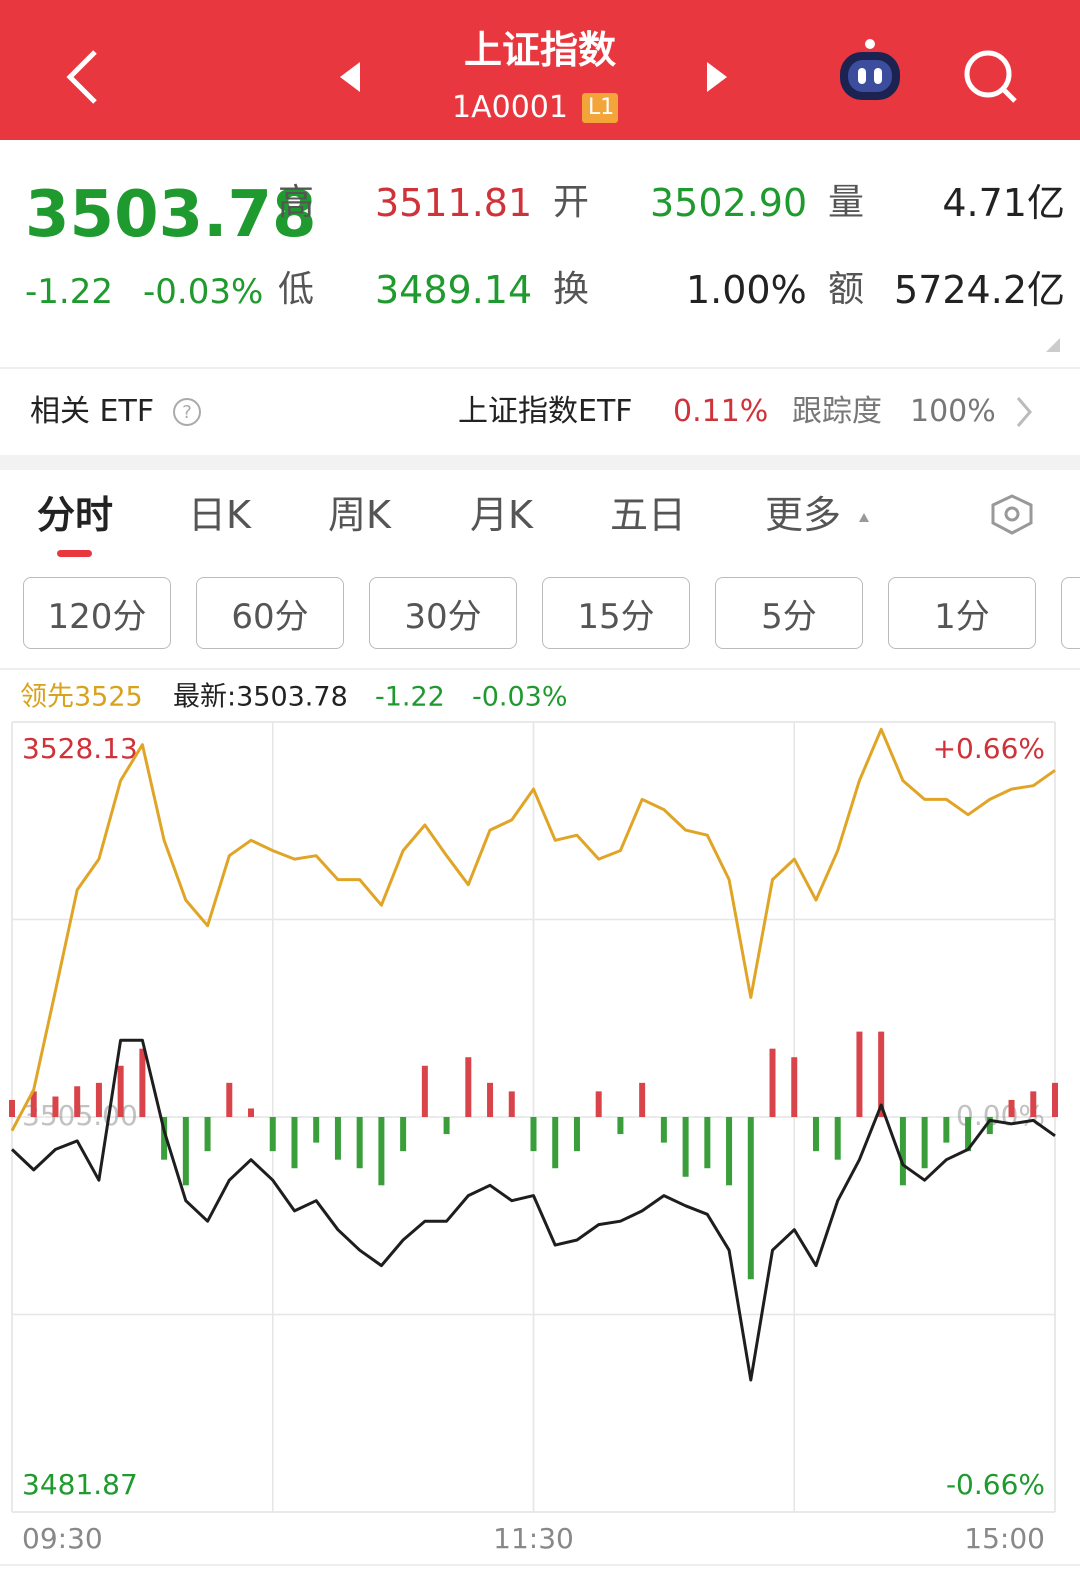  Describe the element at coordinates (97, 613) in the screenshot. I see `period-button: 120分` at that location.